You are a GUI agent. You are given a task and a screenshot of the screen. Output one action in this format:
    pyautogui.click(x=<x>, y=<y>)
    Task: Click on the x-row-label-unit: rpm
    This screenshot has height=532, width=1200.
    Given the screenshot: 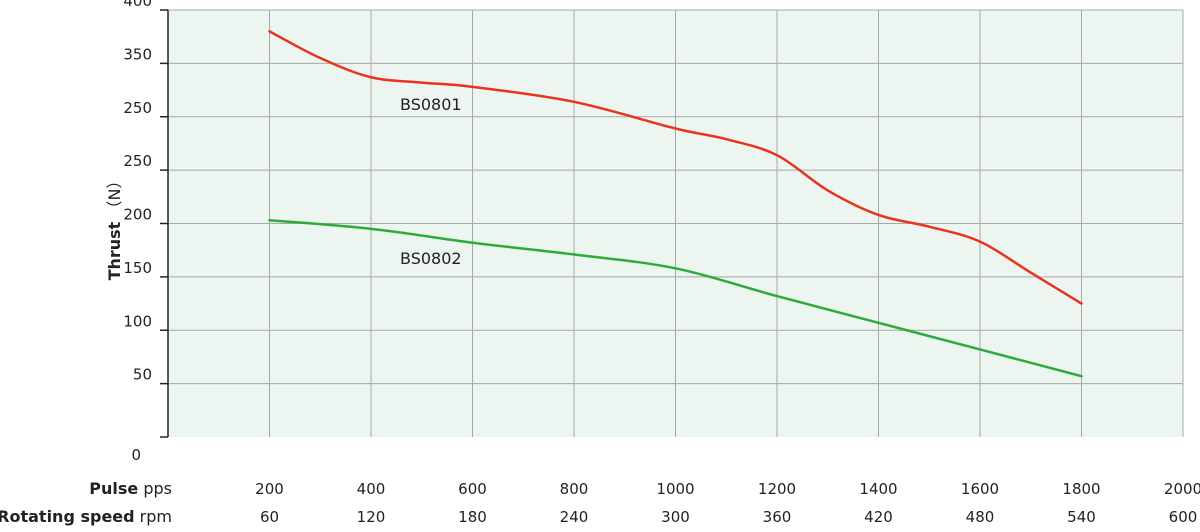 What is the action you would take?
    pyautogui.click(x=153, y=516)
    